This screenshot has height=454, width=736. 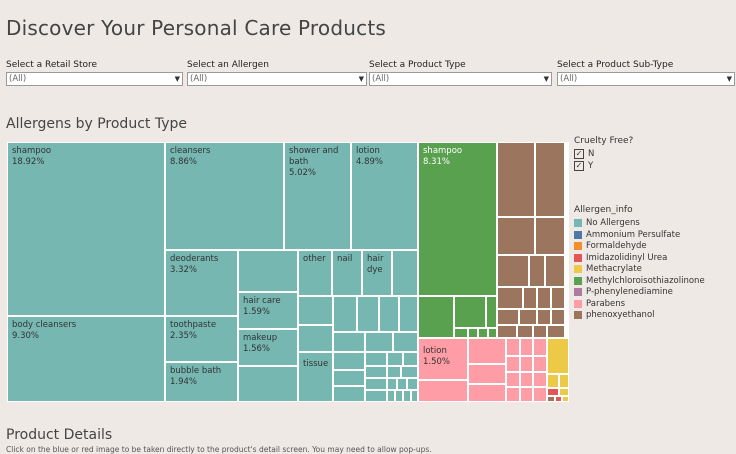 What do you see at coordinates (224, 196) in the screenshot?
I see `treemap-cell: cleansers 8.86%` at bounding box center [224, 196].